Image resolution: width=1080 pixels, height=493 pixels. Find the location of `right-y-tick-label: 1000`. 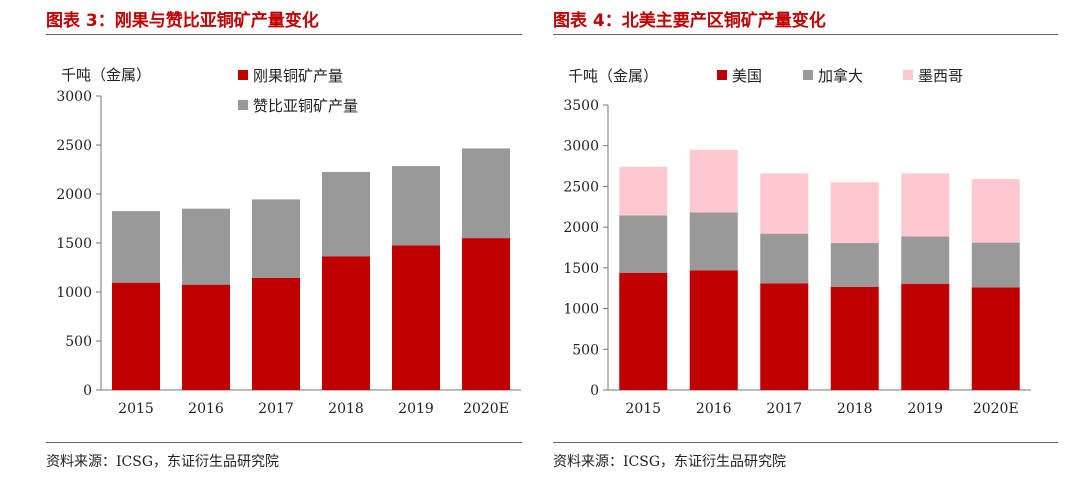

right-y-tick-label: 1000 is located at coordinates (581, 310).